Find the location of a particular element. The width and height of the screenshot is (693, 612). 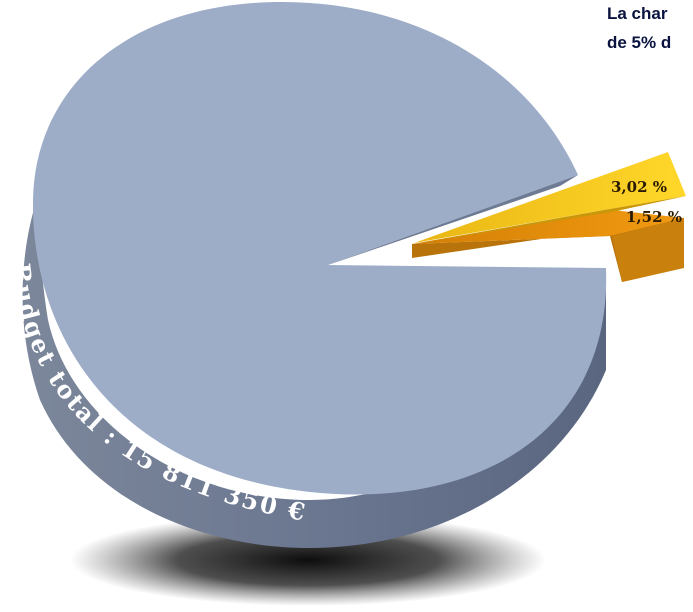

pie-slice-yellow-edge is located at coordinates (549, 220).